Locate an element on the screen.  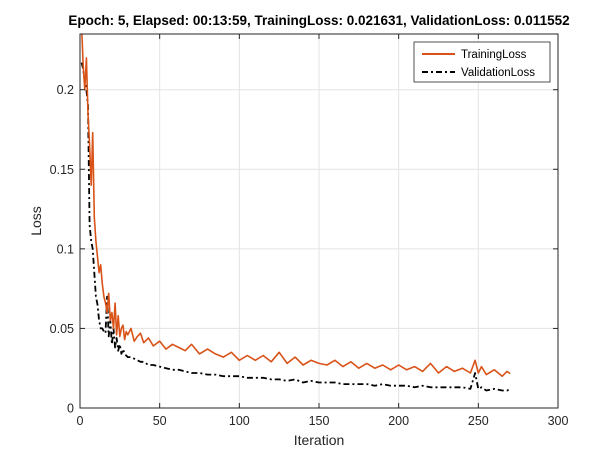
legend-box is located at coordinates (482, 62).